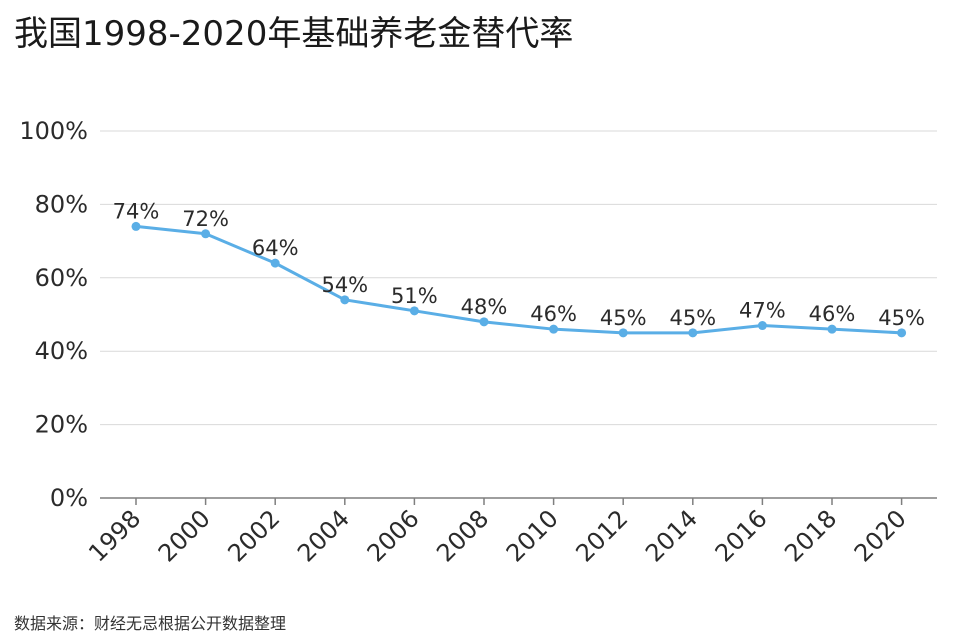 The width and height of the screenshot is (960, 637). I want to click on series-line, so click(519, 279).